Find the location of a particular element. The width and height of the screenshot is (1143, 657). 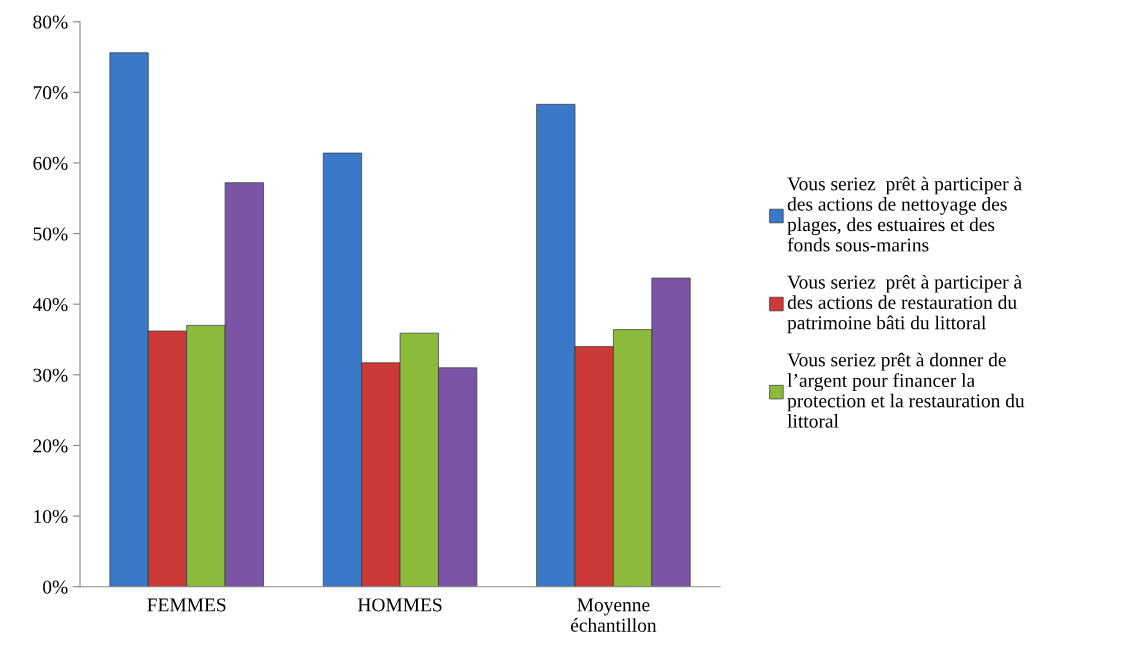

x-tick-label: Moyenne échantillon is located at coordinates (613, 615).